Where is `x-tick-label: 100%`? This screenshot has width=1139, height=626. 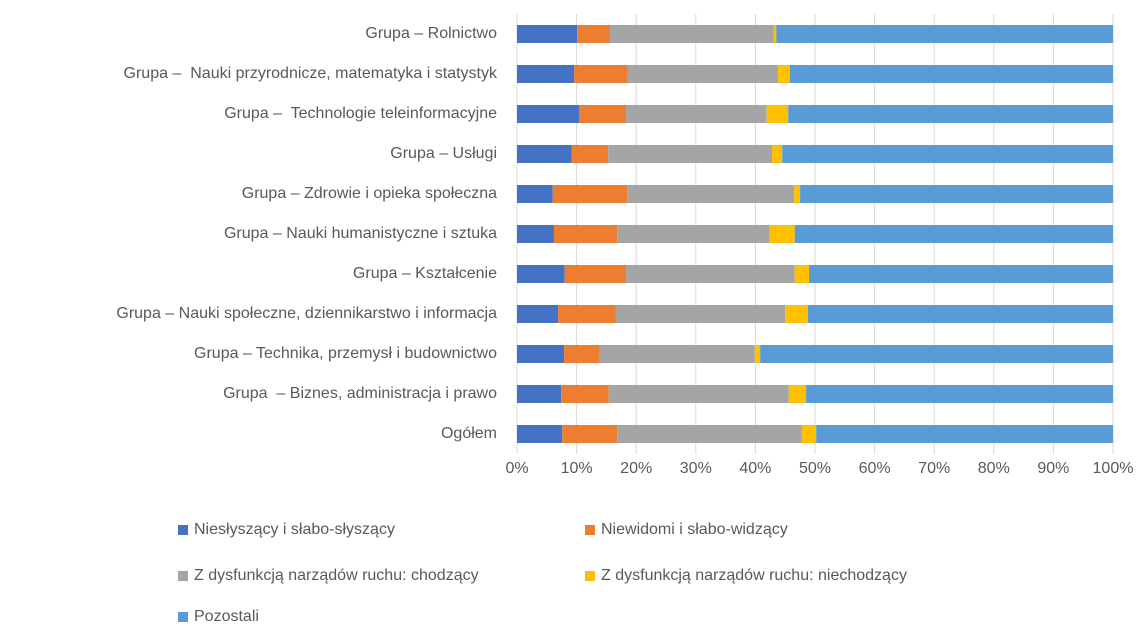 x-tick-label: 100% is located at coordinates (1113, 468).